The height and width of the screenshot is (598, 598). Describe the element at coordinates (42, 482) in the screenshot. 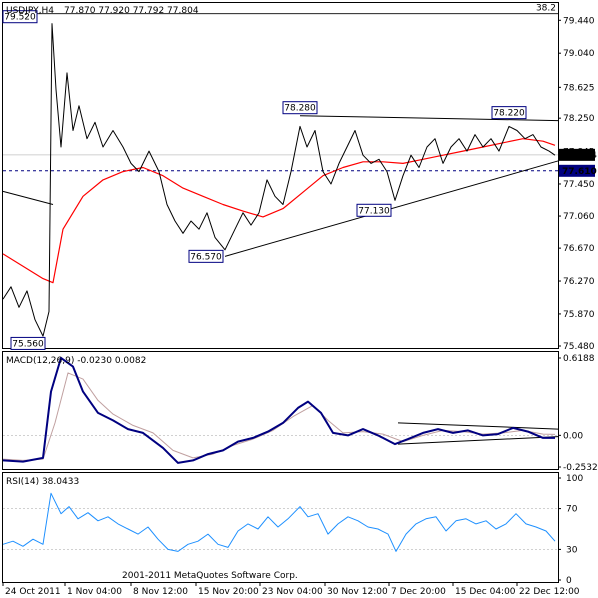

I see `rsi-label: RSI(14) 38.0433` at that location.